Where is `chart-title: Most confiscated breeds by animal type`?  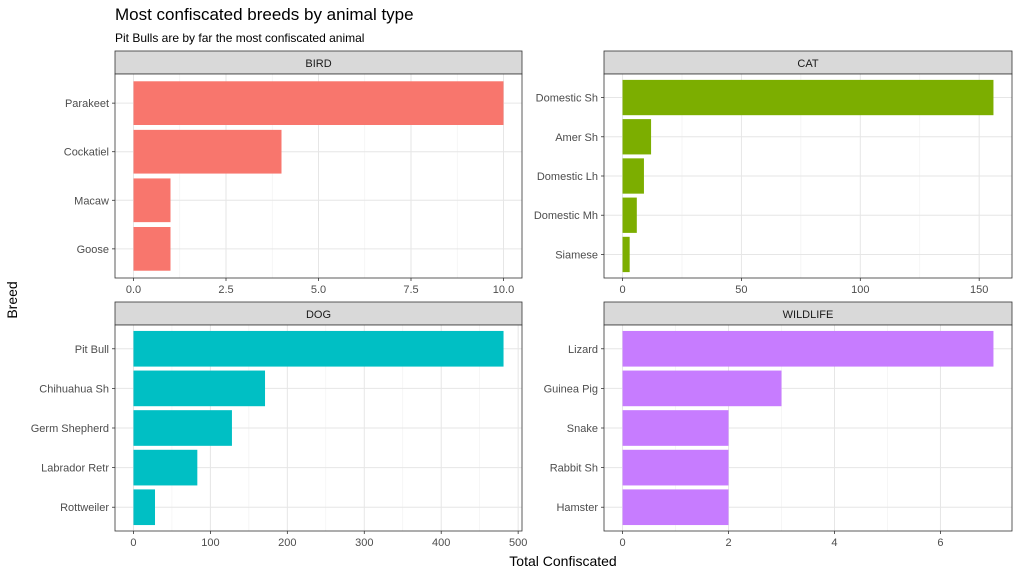
chart-title: Most confiscated breeds by animal type is located at coordinates (264, 14).